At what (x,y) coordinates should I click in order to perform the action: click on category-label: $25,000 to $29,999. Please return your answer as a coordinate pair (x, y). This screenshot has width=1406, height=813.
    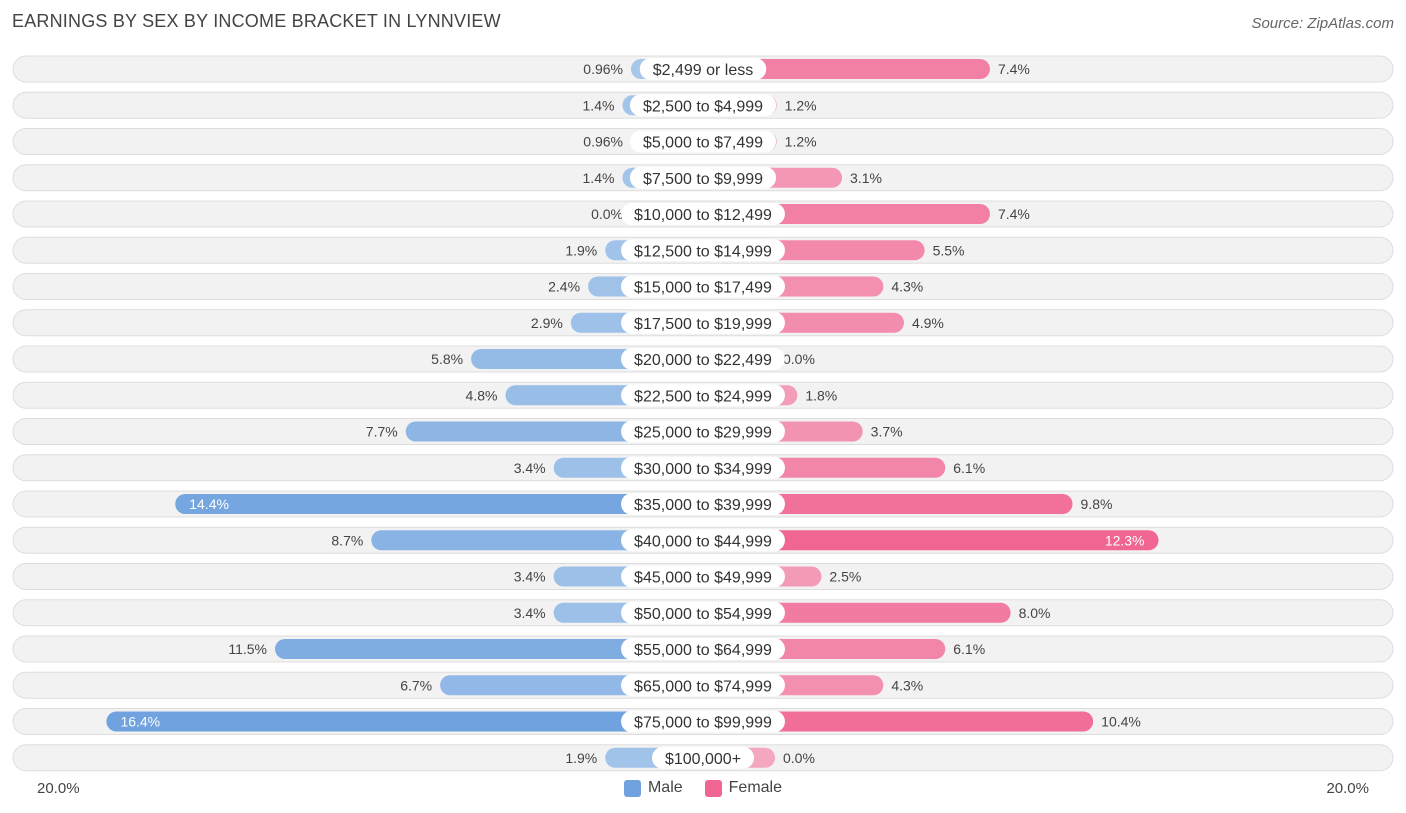
    Looking at the image, I should click on (703, 433).